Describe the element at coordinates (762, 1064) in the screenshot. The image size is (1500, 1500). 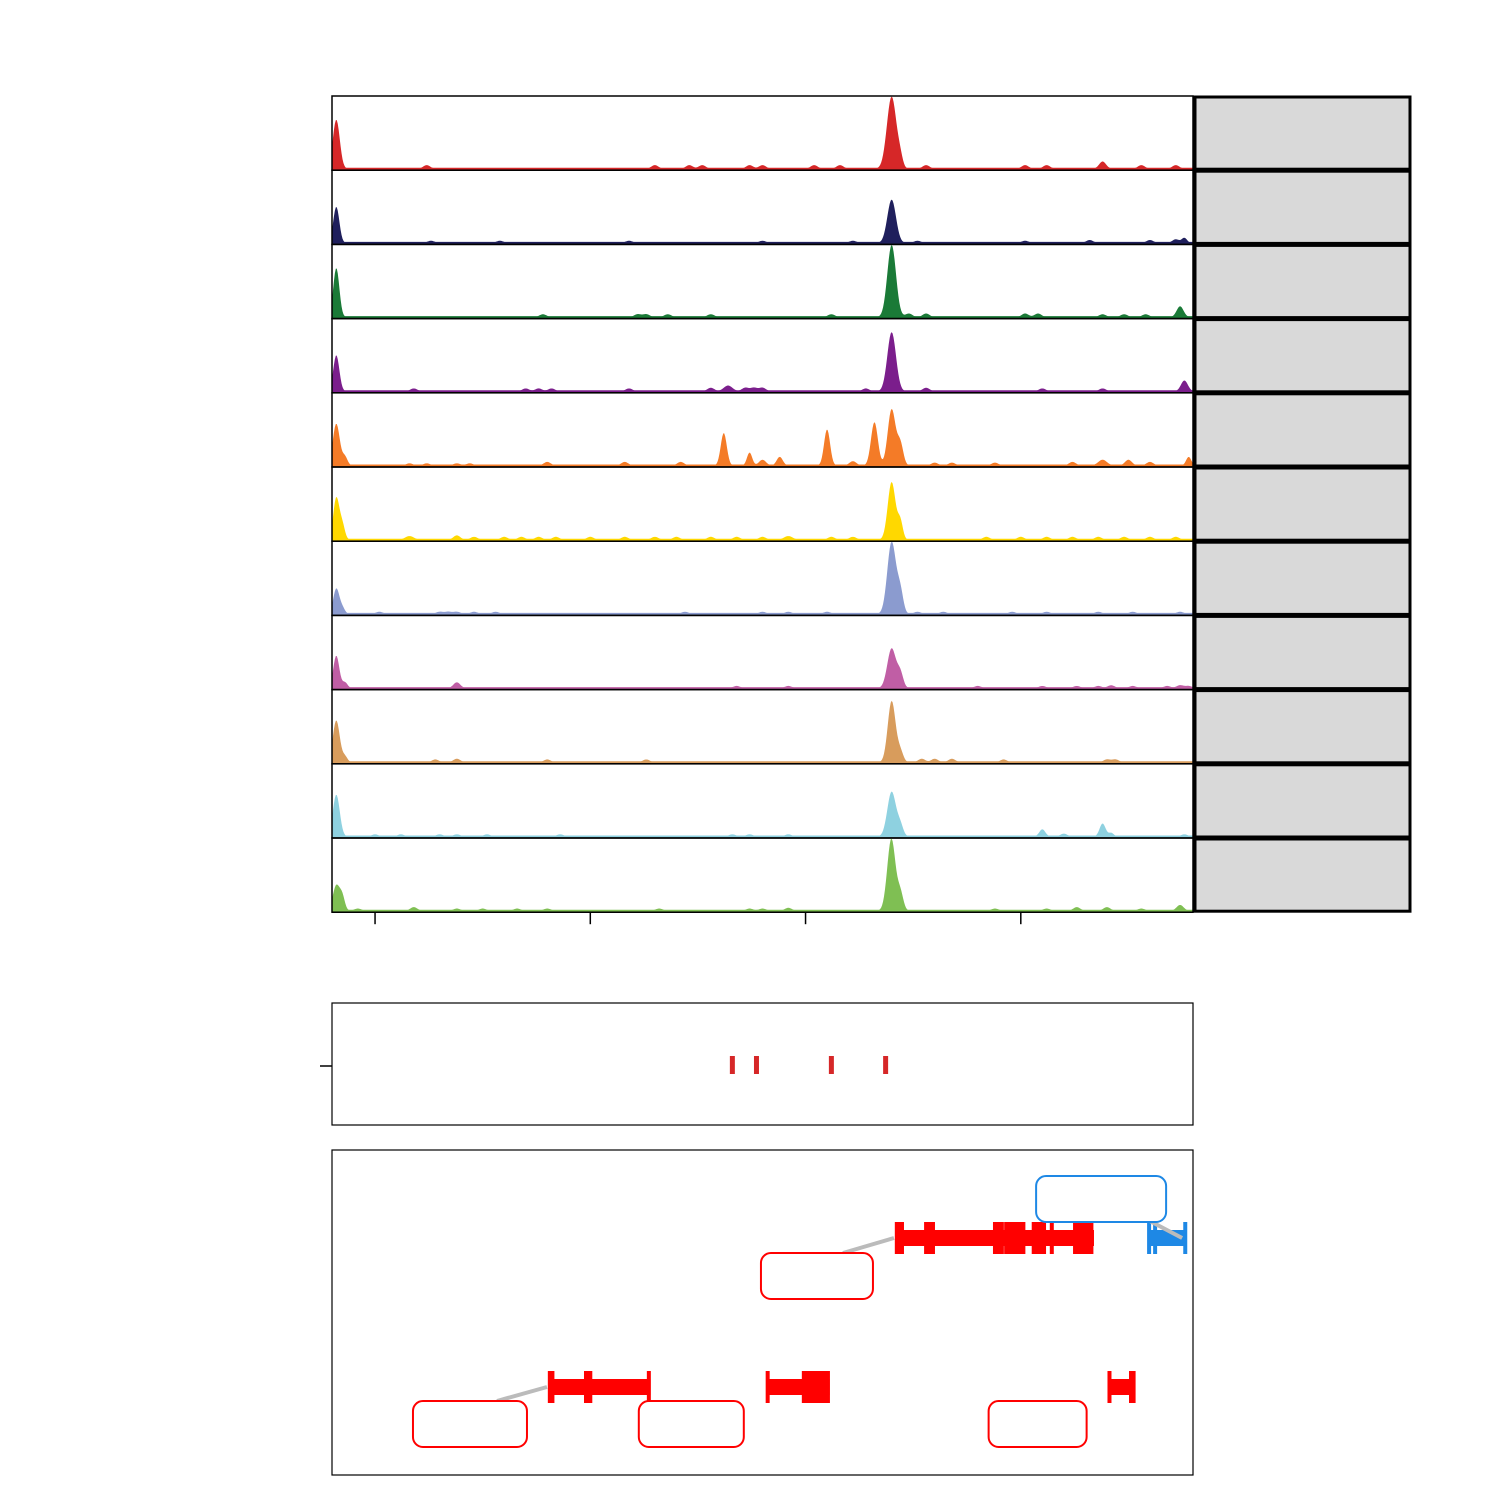
I see `site-panel-frame` at that location.